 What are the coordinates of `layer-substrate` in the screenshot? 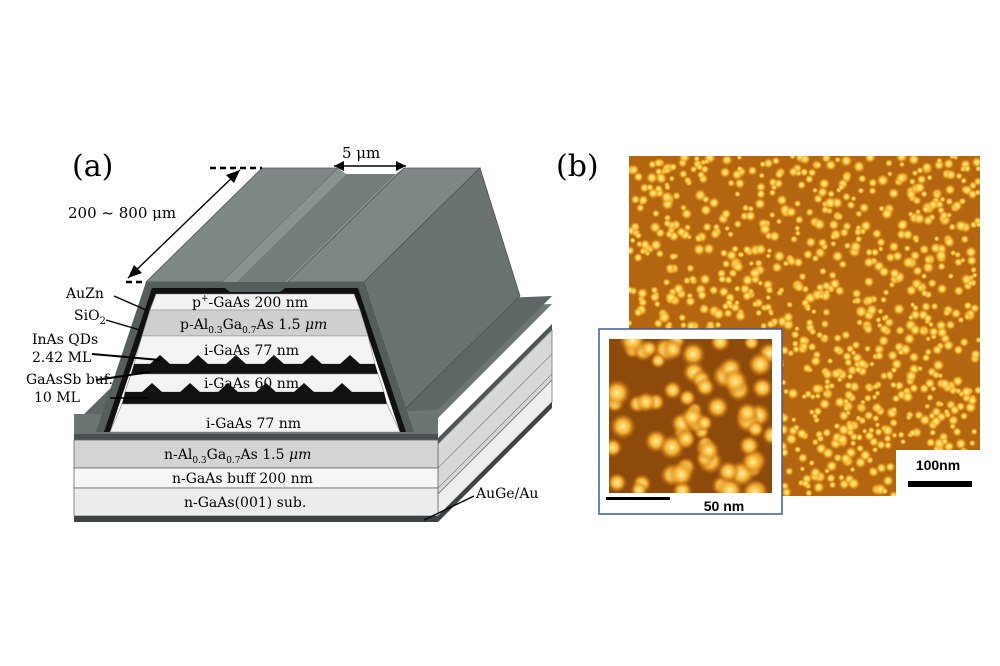 It's located at (256, 502).